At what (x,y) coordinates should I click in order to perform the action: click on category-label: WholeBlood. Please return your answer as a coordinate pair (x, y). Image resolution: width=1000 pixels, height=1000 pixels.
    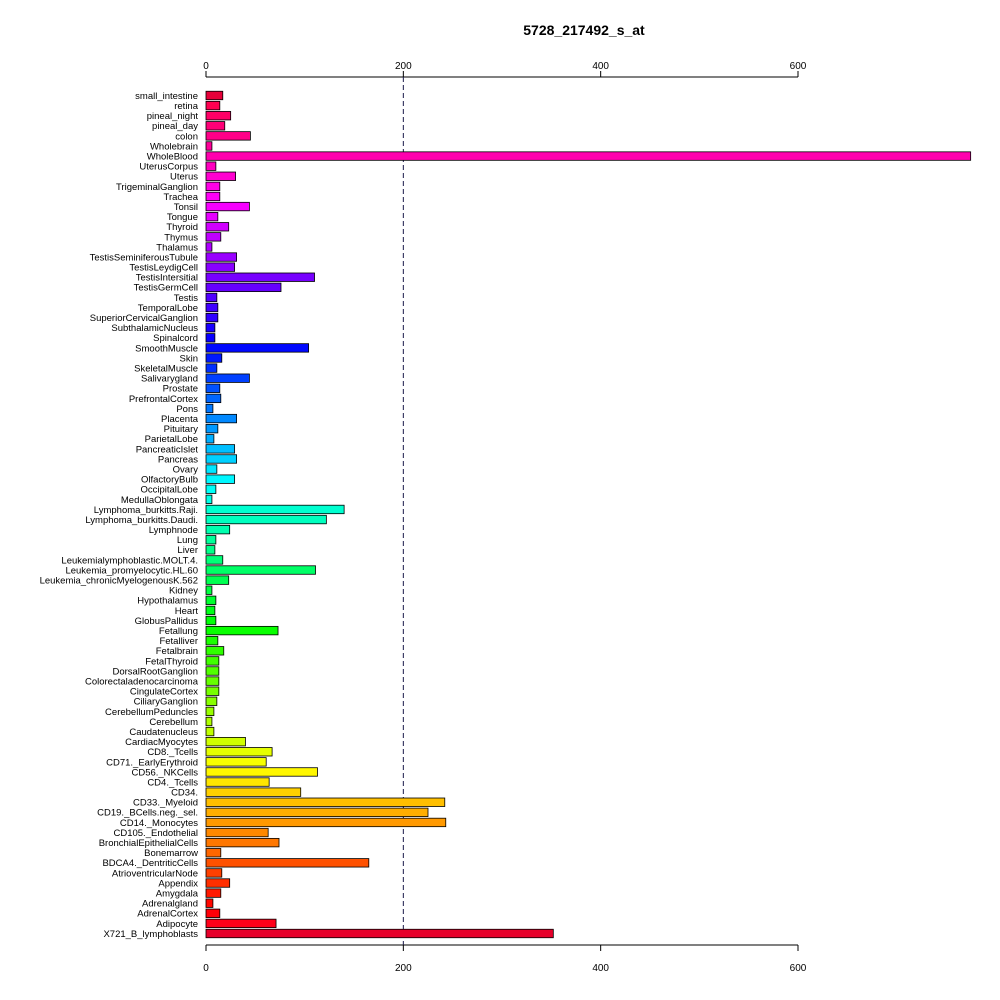
    Looking at the image, I should click on (172, 156).